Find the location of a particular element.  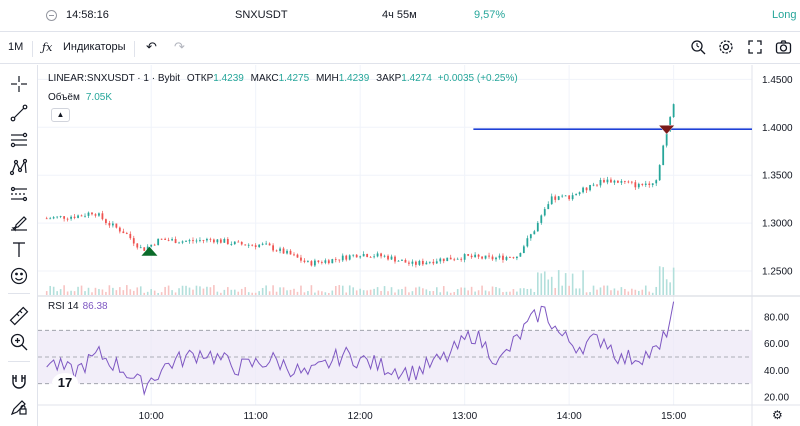

undo-icon: ↶ is located at coordinates (151, 46).